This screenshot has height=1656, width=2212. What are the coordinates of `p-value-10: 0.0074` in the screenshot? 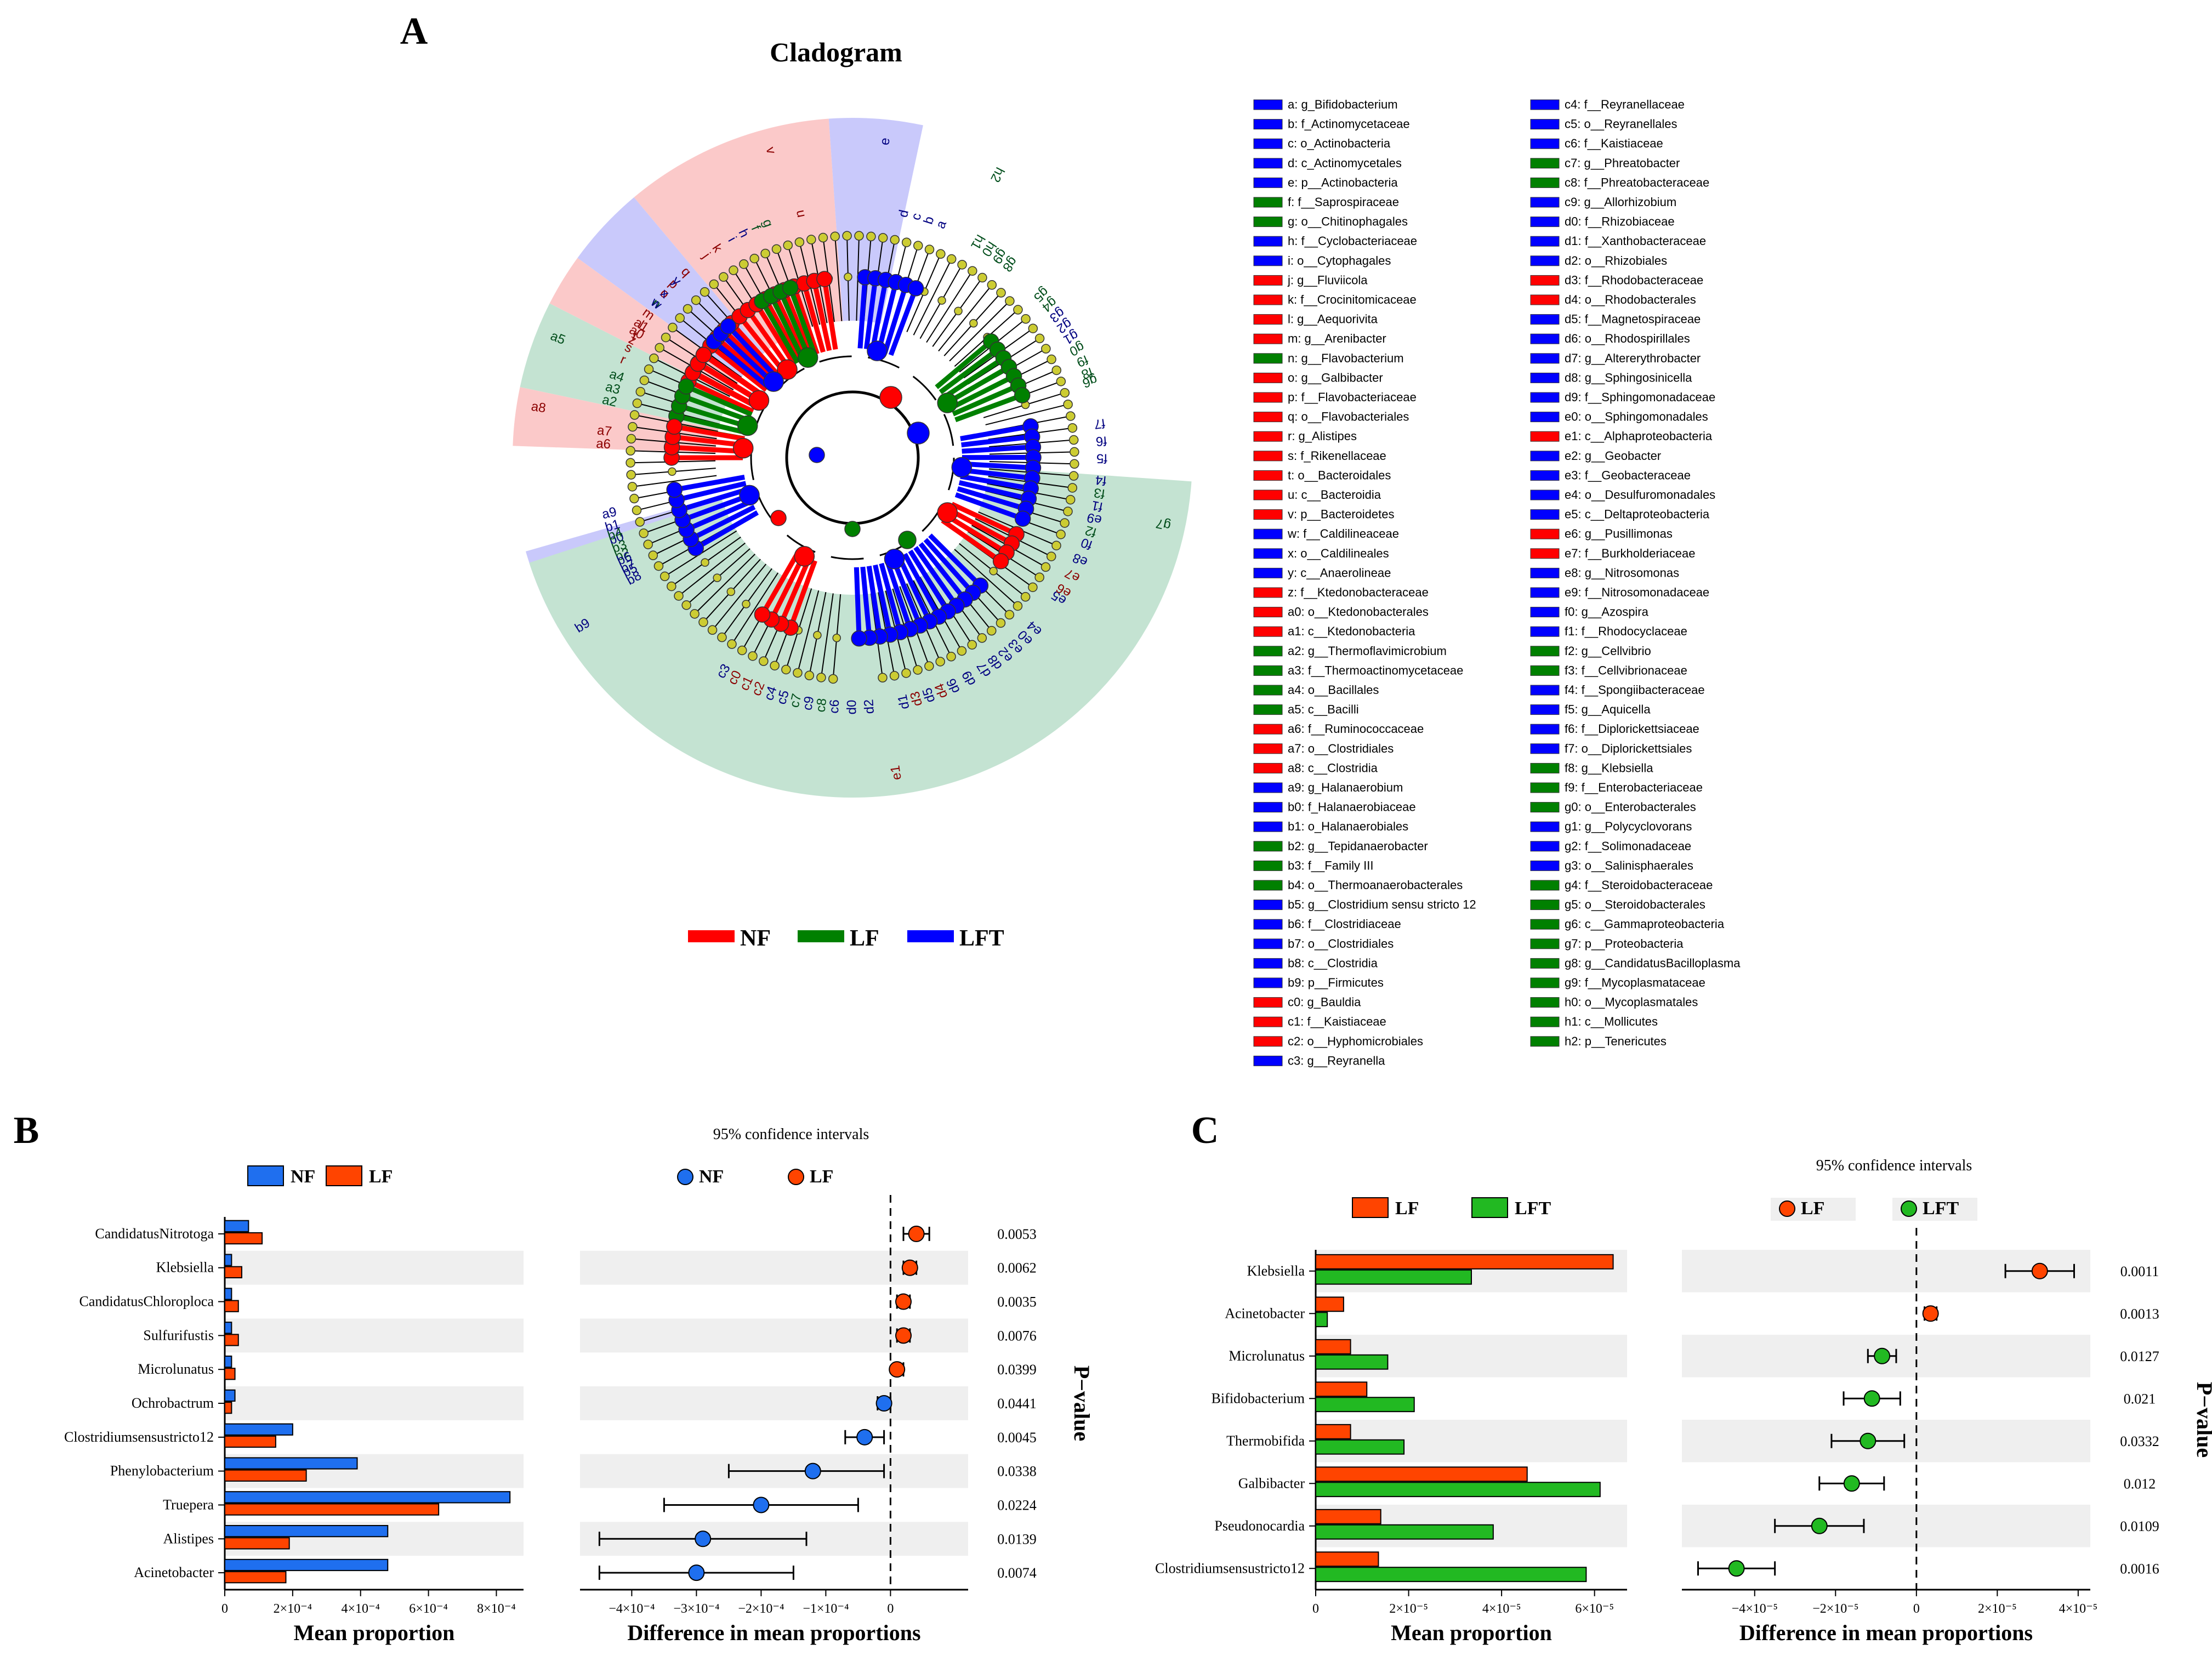 It's located at (1017, 1573).